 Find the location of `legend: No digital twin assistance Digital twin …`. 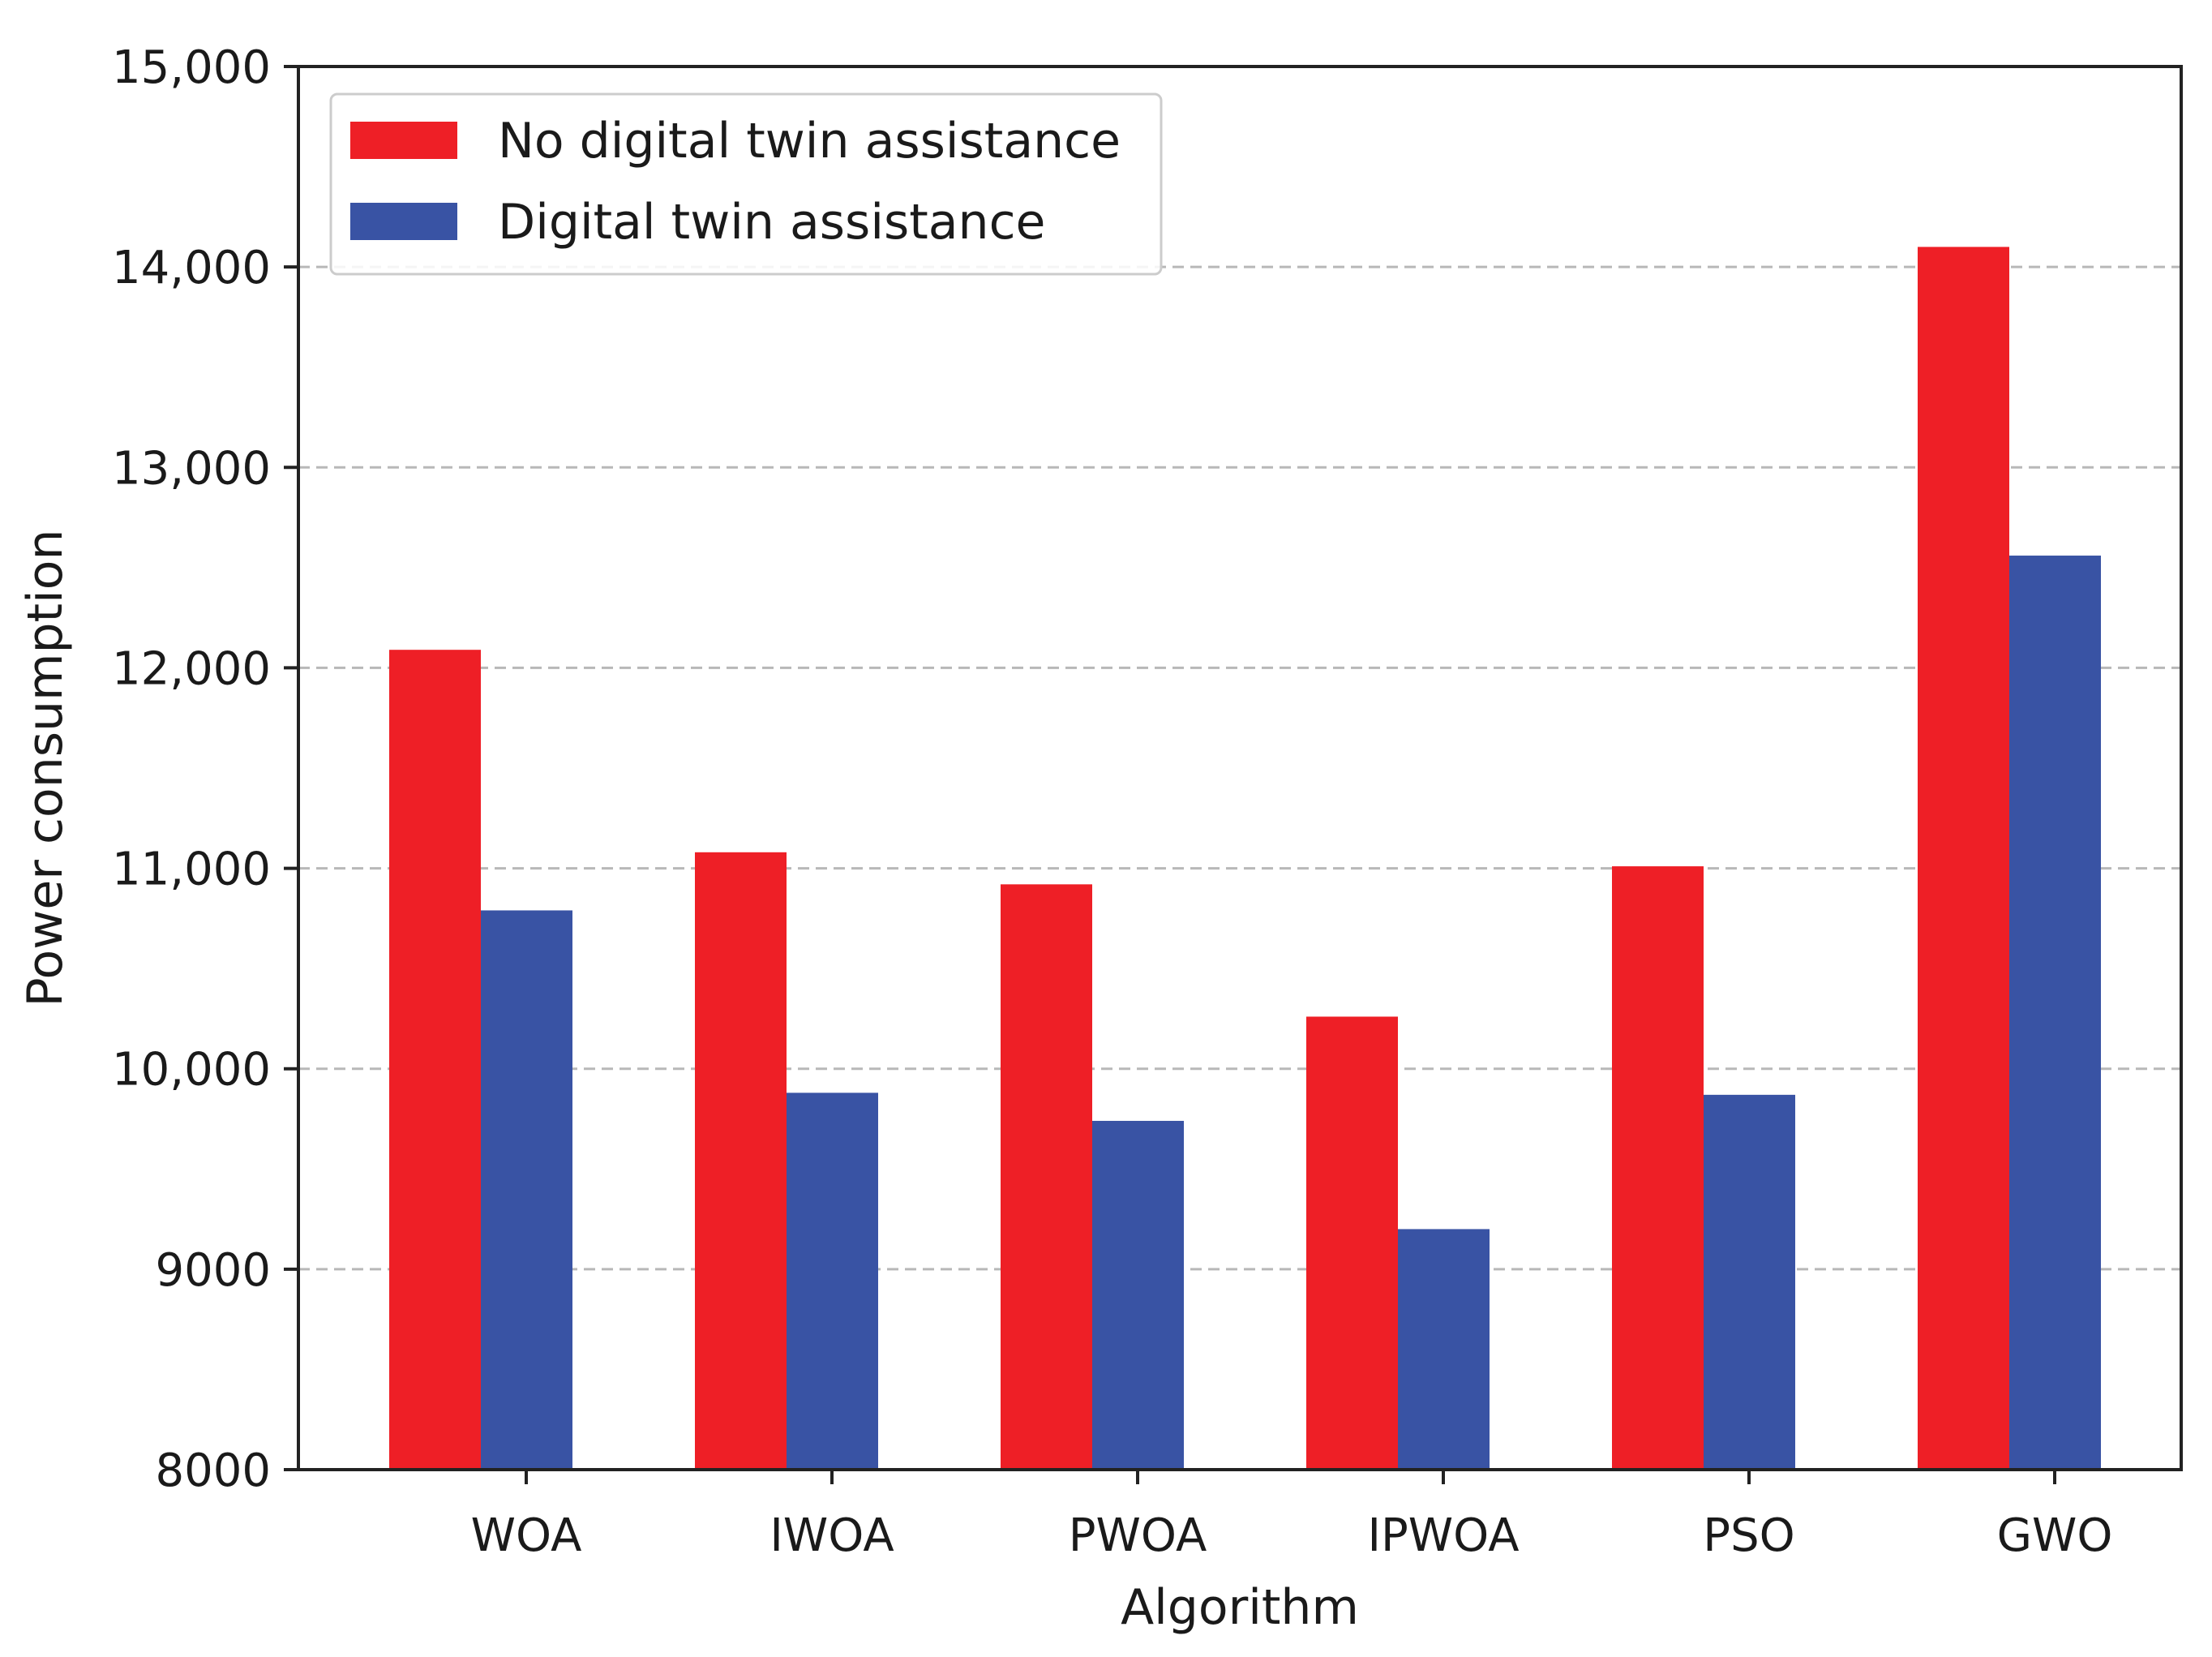

legend: No digital twin assistance Digital twin … is located at coordinates (746, 184).